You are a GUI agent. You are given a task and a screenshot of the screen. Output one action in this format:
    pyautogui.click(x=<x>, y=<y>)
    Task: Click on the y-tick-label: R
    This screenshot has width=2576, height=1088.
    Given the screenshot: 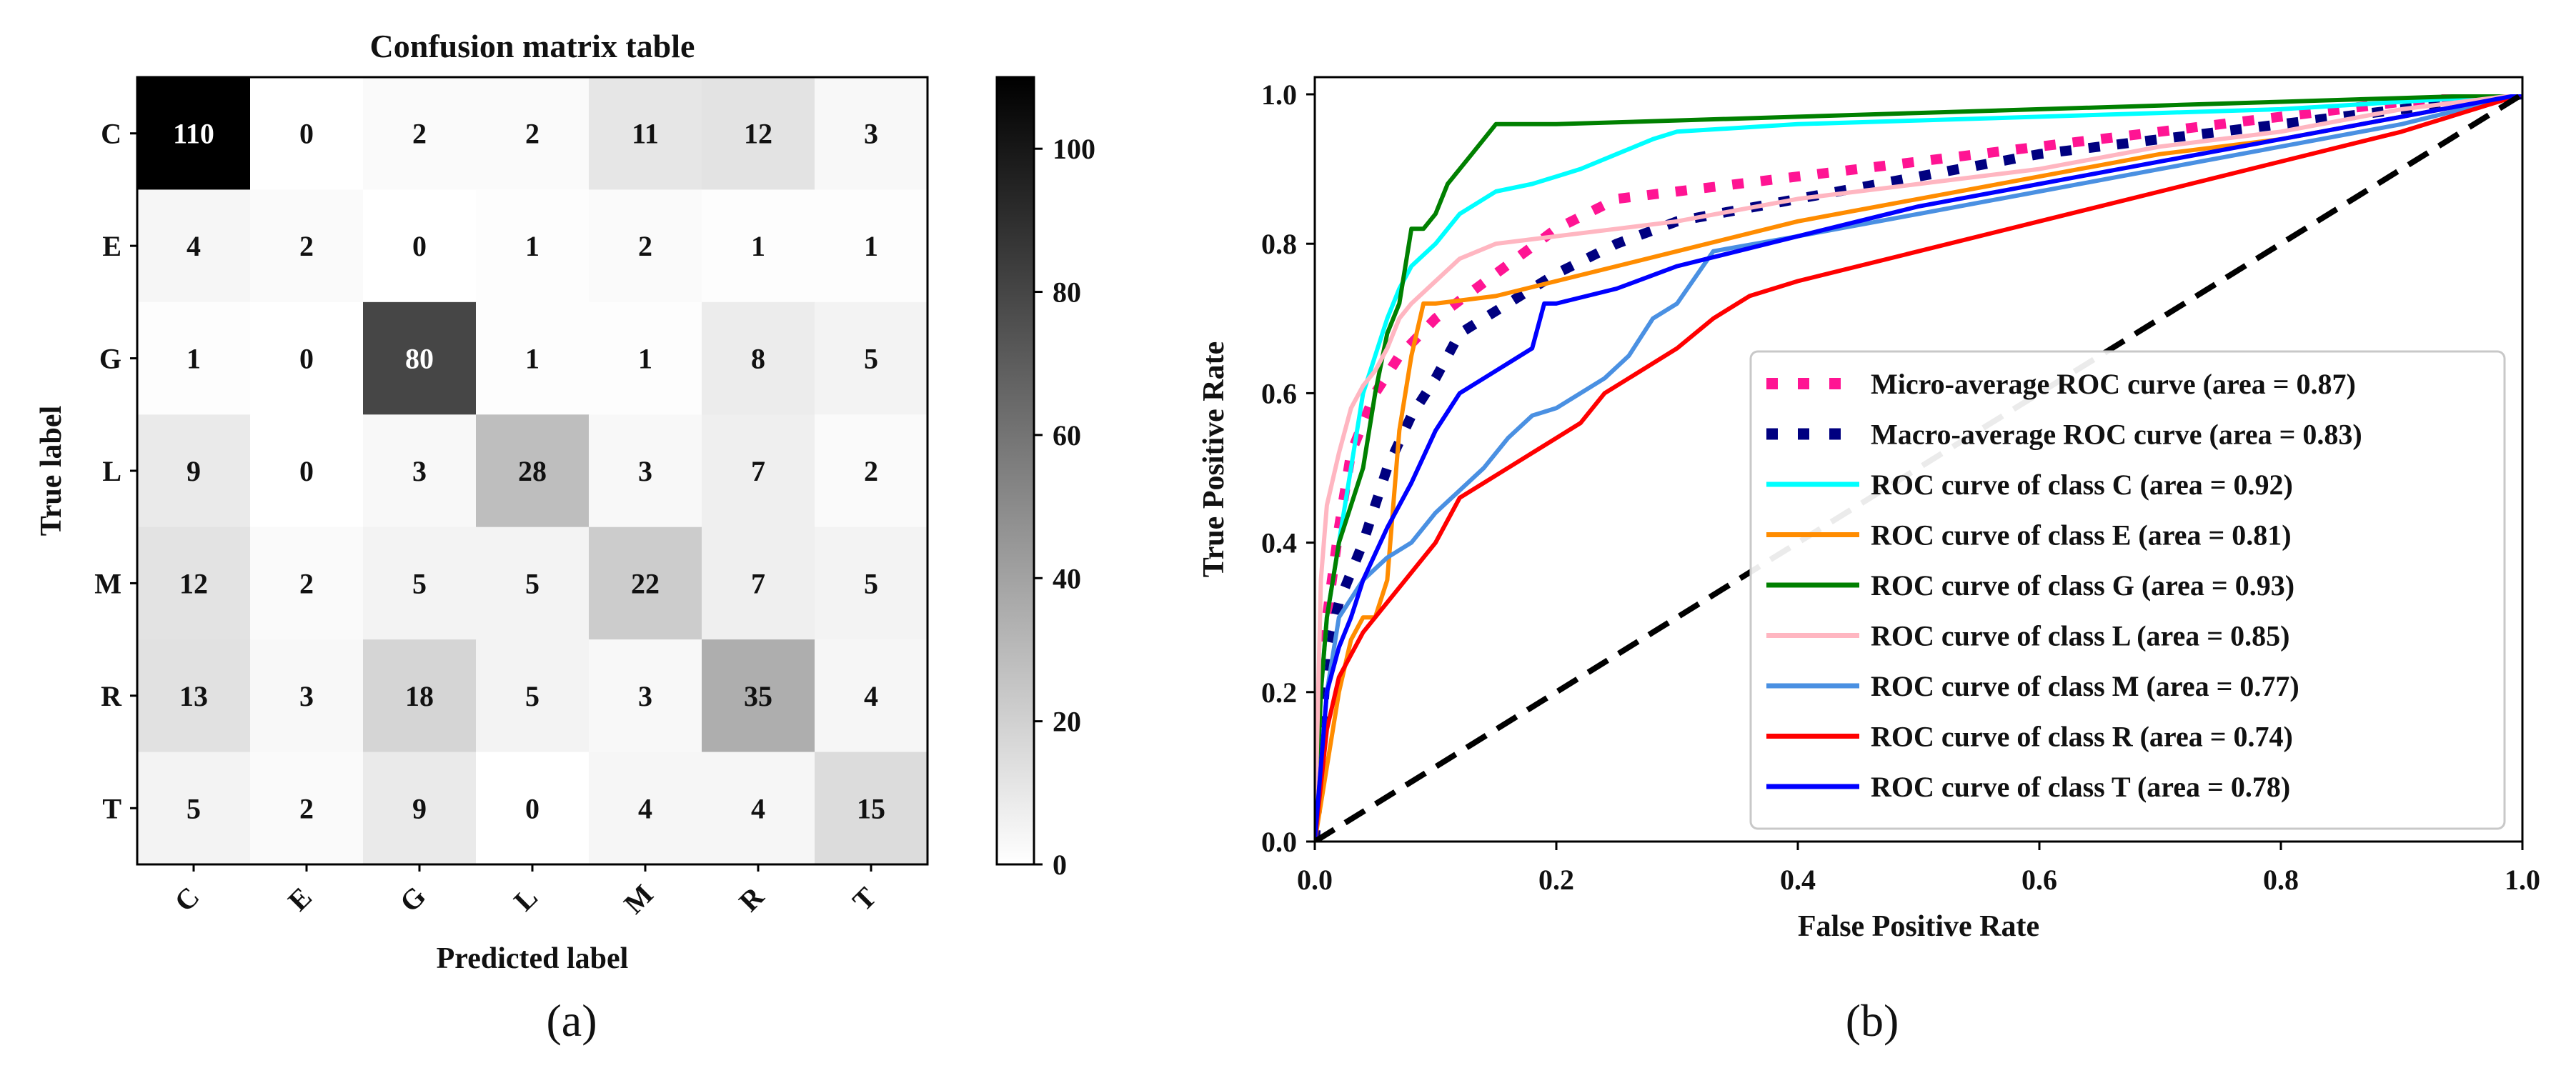 What is the action you would take?
    pyautogui.click(x=111, y=696)
    